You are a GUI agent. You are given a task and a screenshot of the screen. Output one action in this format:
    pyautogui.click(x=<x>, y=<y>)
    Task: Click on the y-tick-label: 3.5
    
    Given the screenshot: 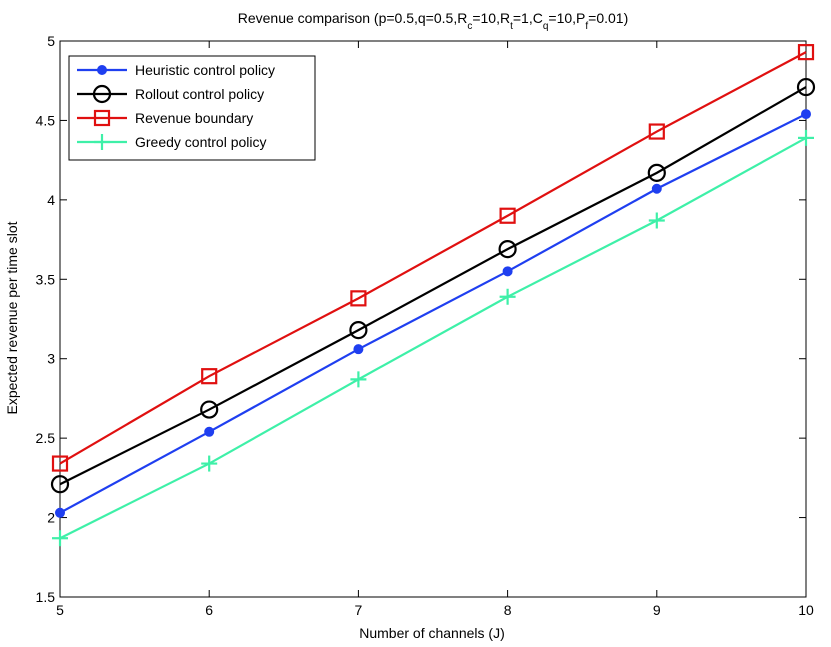 What is the action you would take?
    pyautogui.click(x=46, y=279)
    